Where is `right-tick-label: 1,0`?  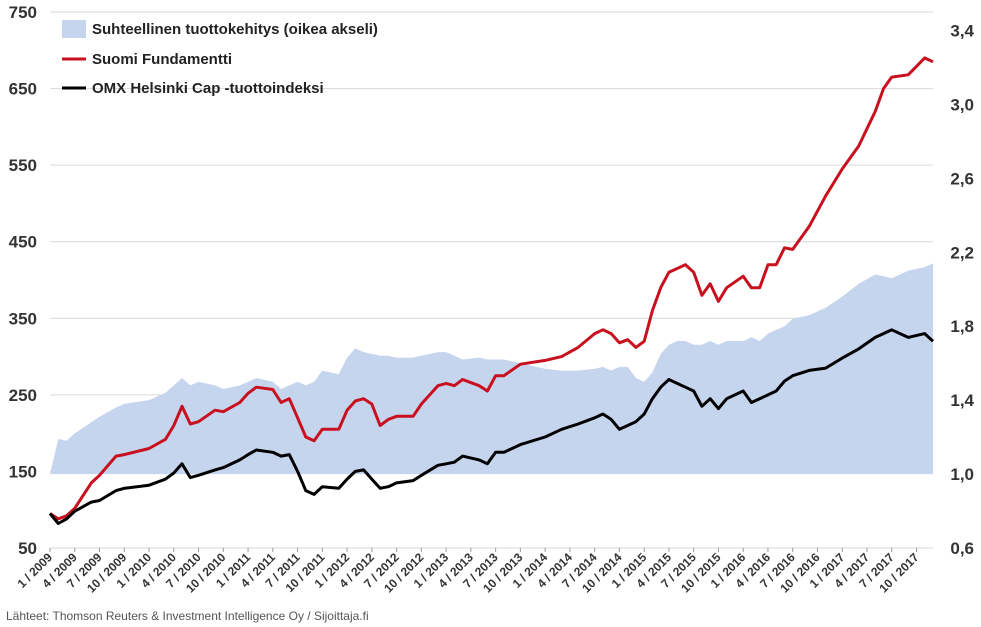 right-tick-label: 1,0 is located at coordinates (962, 474).